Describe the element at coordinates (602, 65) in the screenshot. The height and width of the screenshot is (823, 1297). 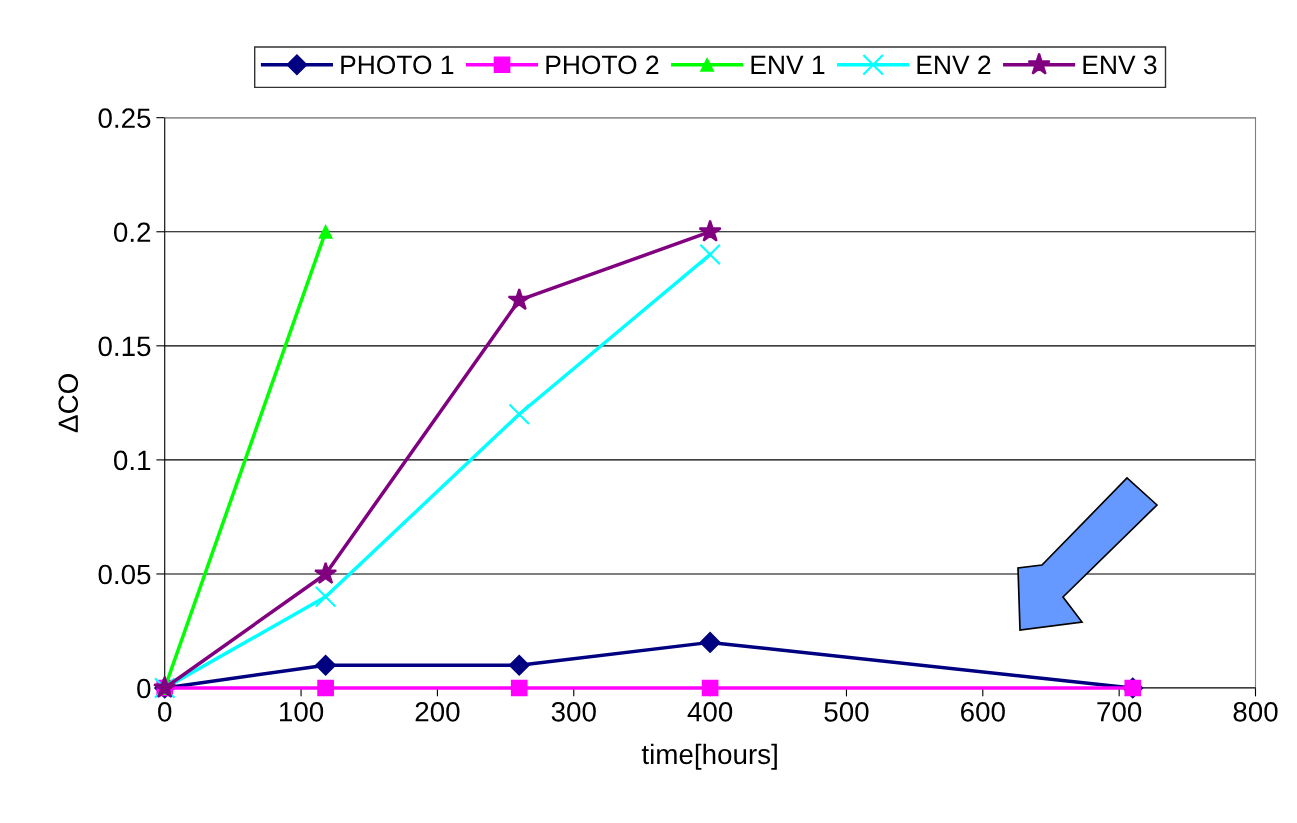
I see `legend-label: PHOTO 2` at that location.